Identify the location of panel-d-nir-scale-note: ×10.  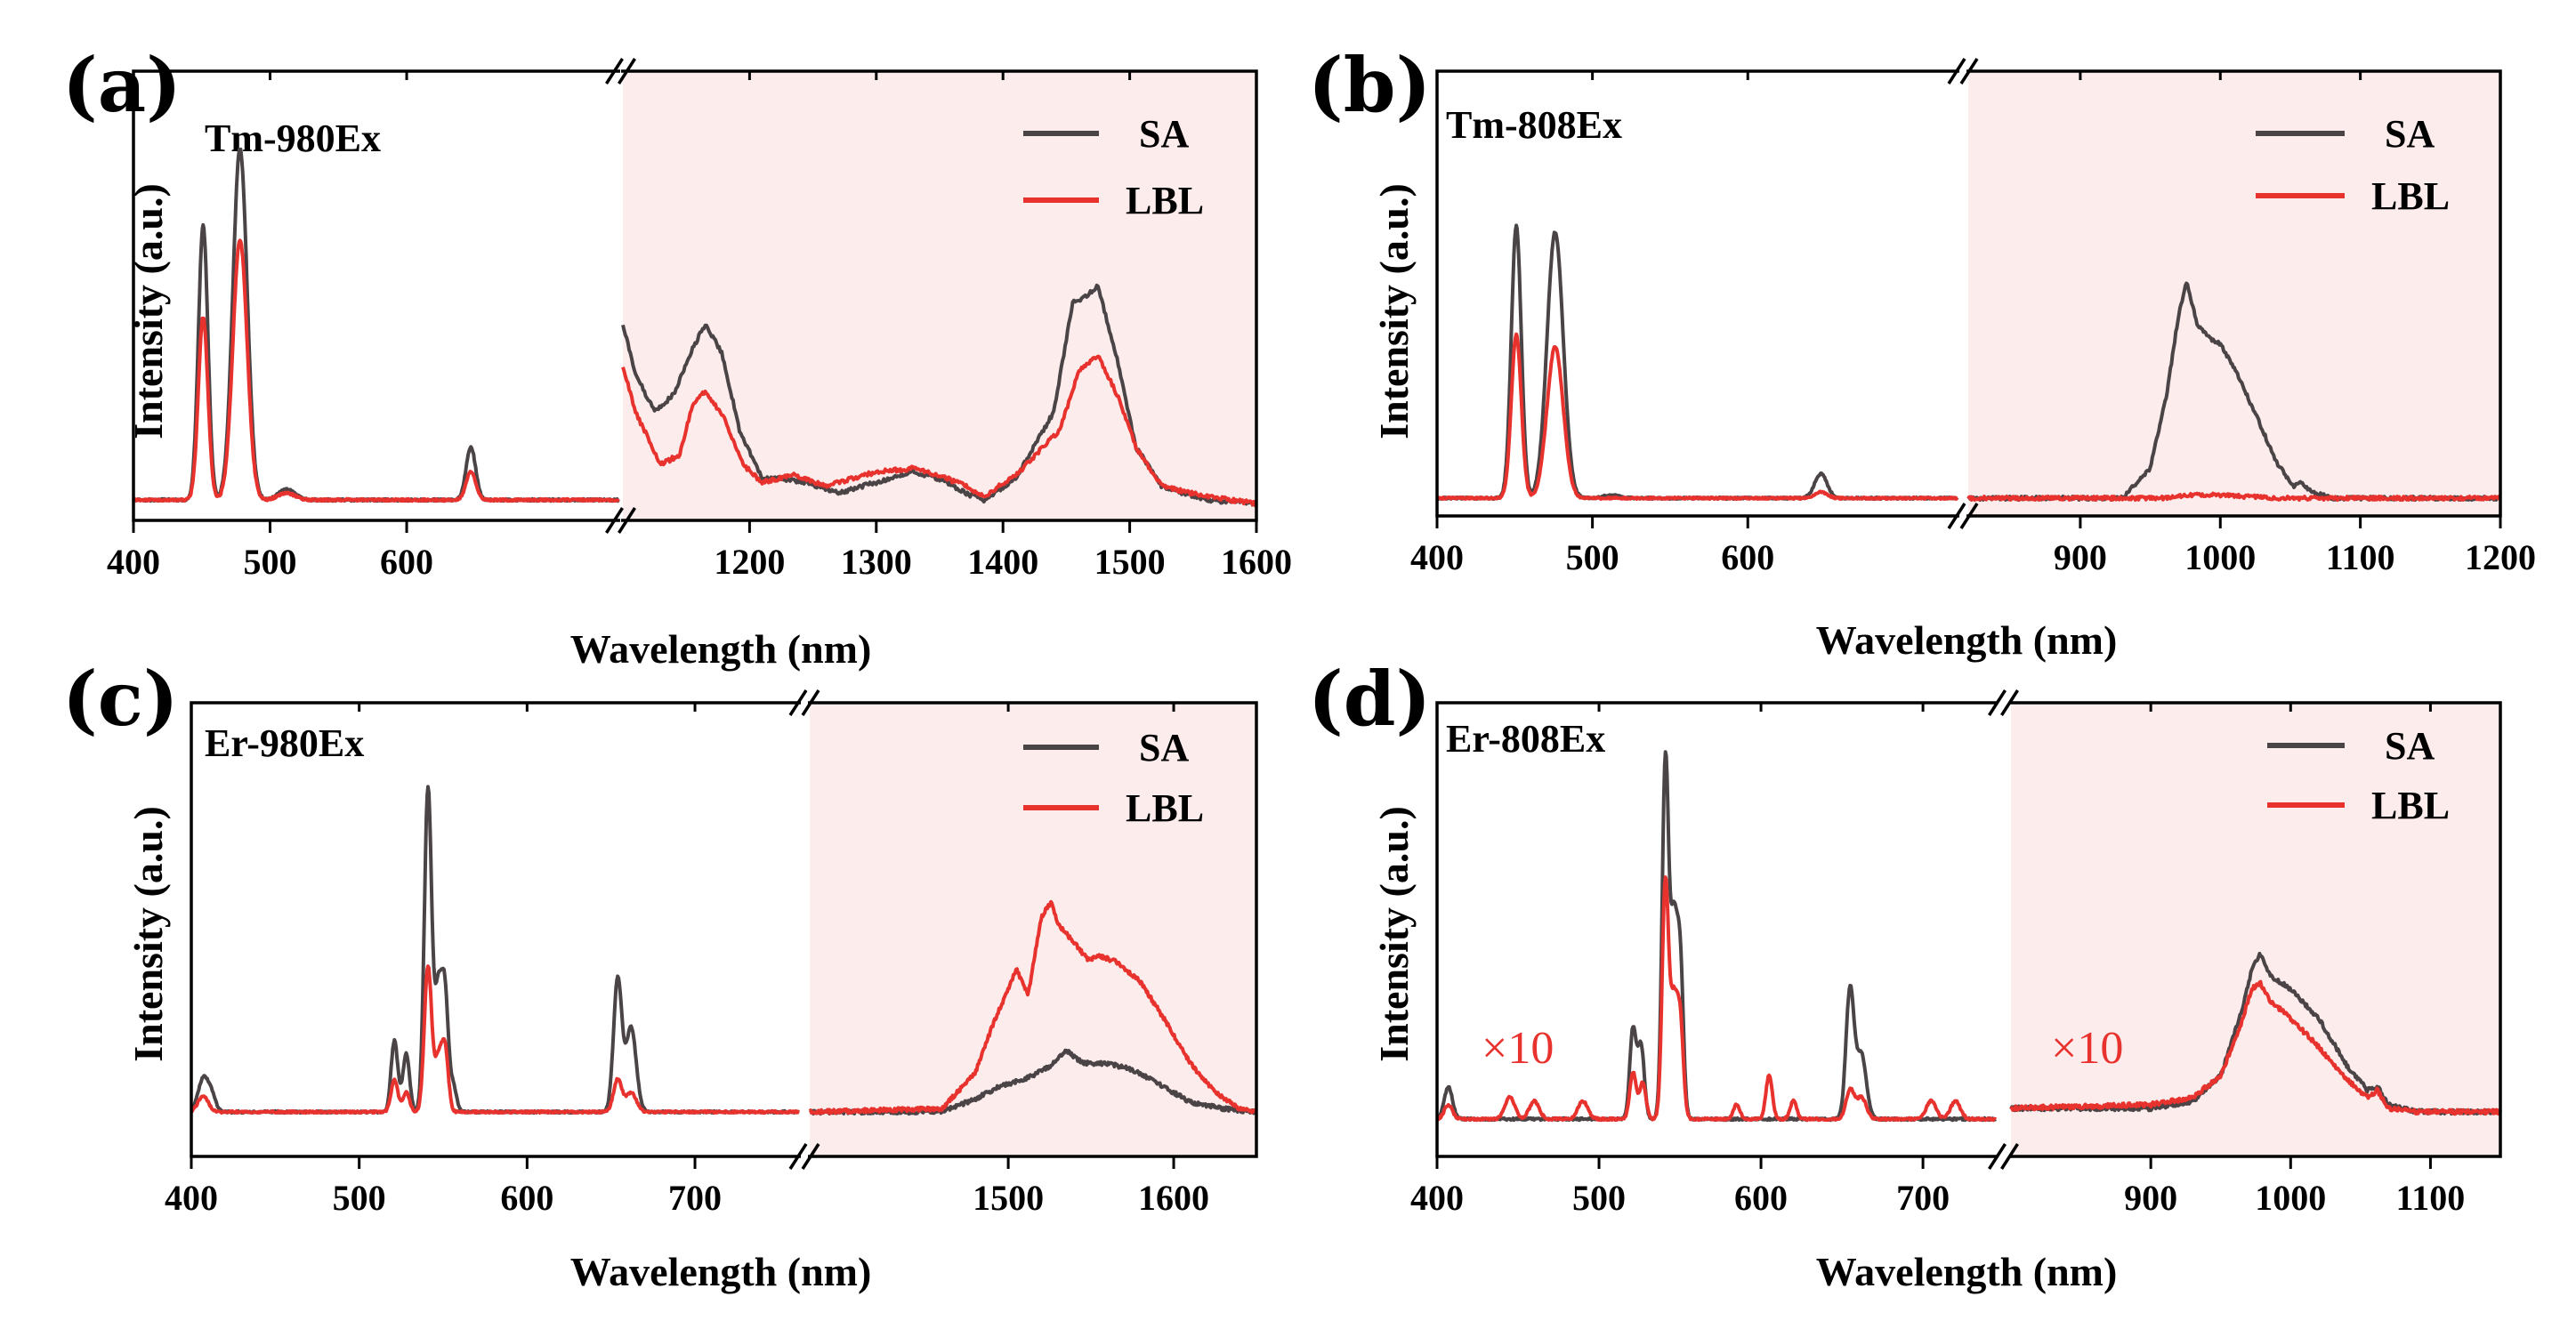
(2087, 1048).